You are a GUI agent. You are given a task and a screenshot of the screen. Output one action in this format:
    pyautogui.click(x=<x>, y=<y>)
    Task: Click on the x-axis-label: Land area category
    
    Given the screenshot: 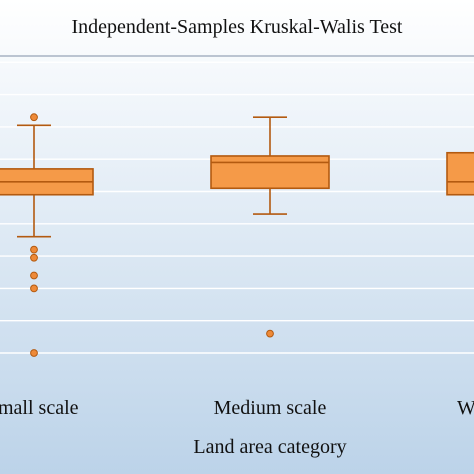 What is the action you would take?
    pyautogui.click(x=269, y=447)
    